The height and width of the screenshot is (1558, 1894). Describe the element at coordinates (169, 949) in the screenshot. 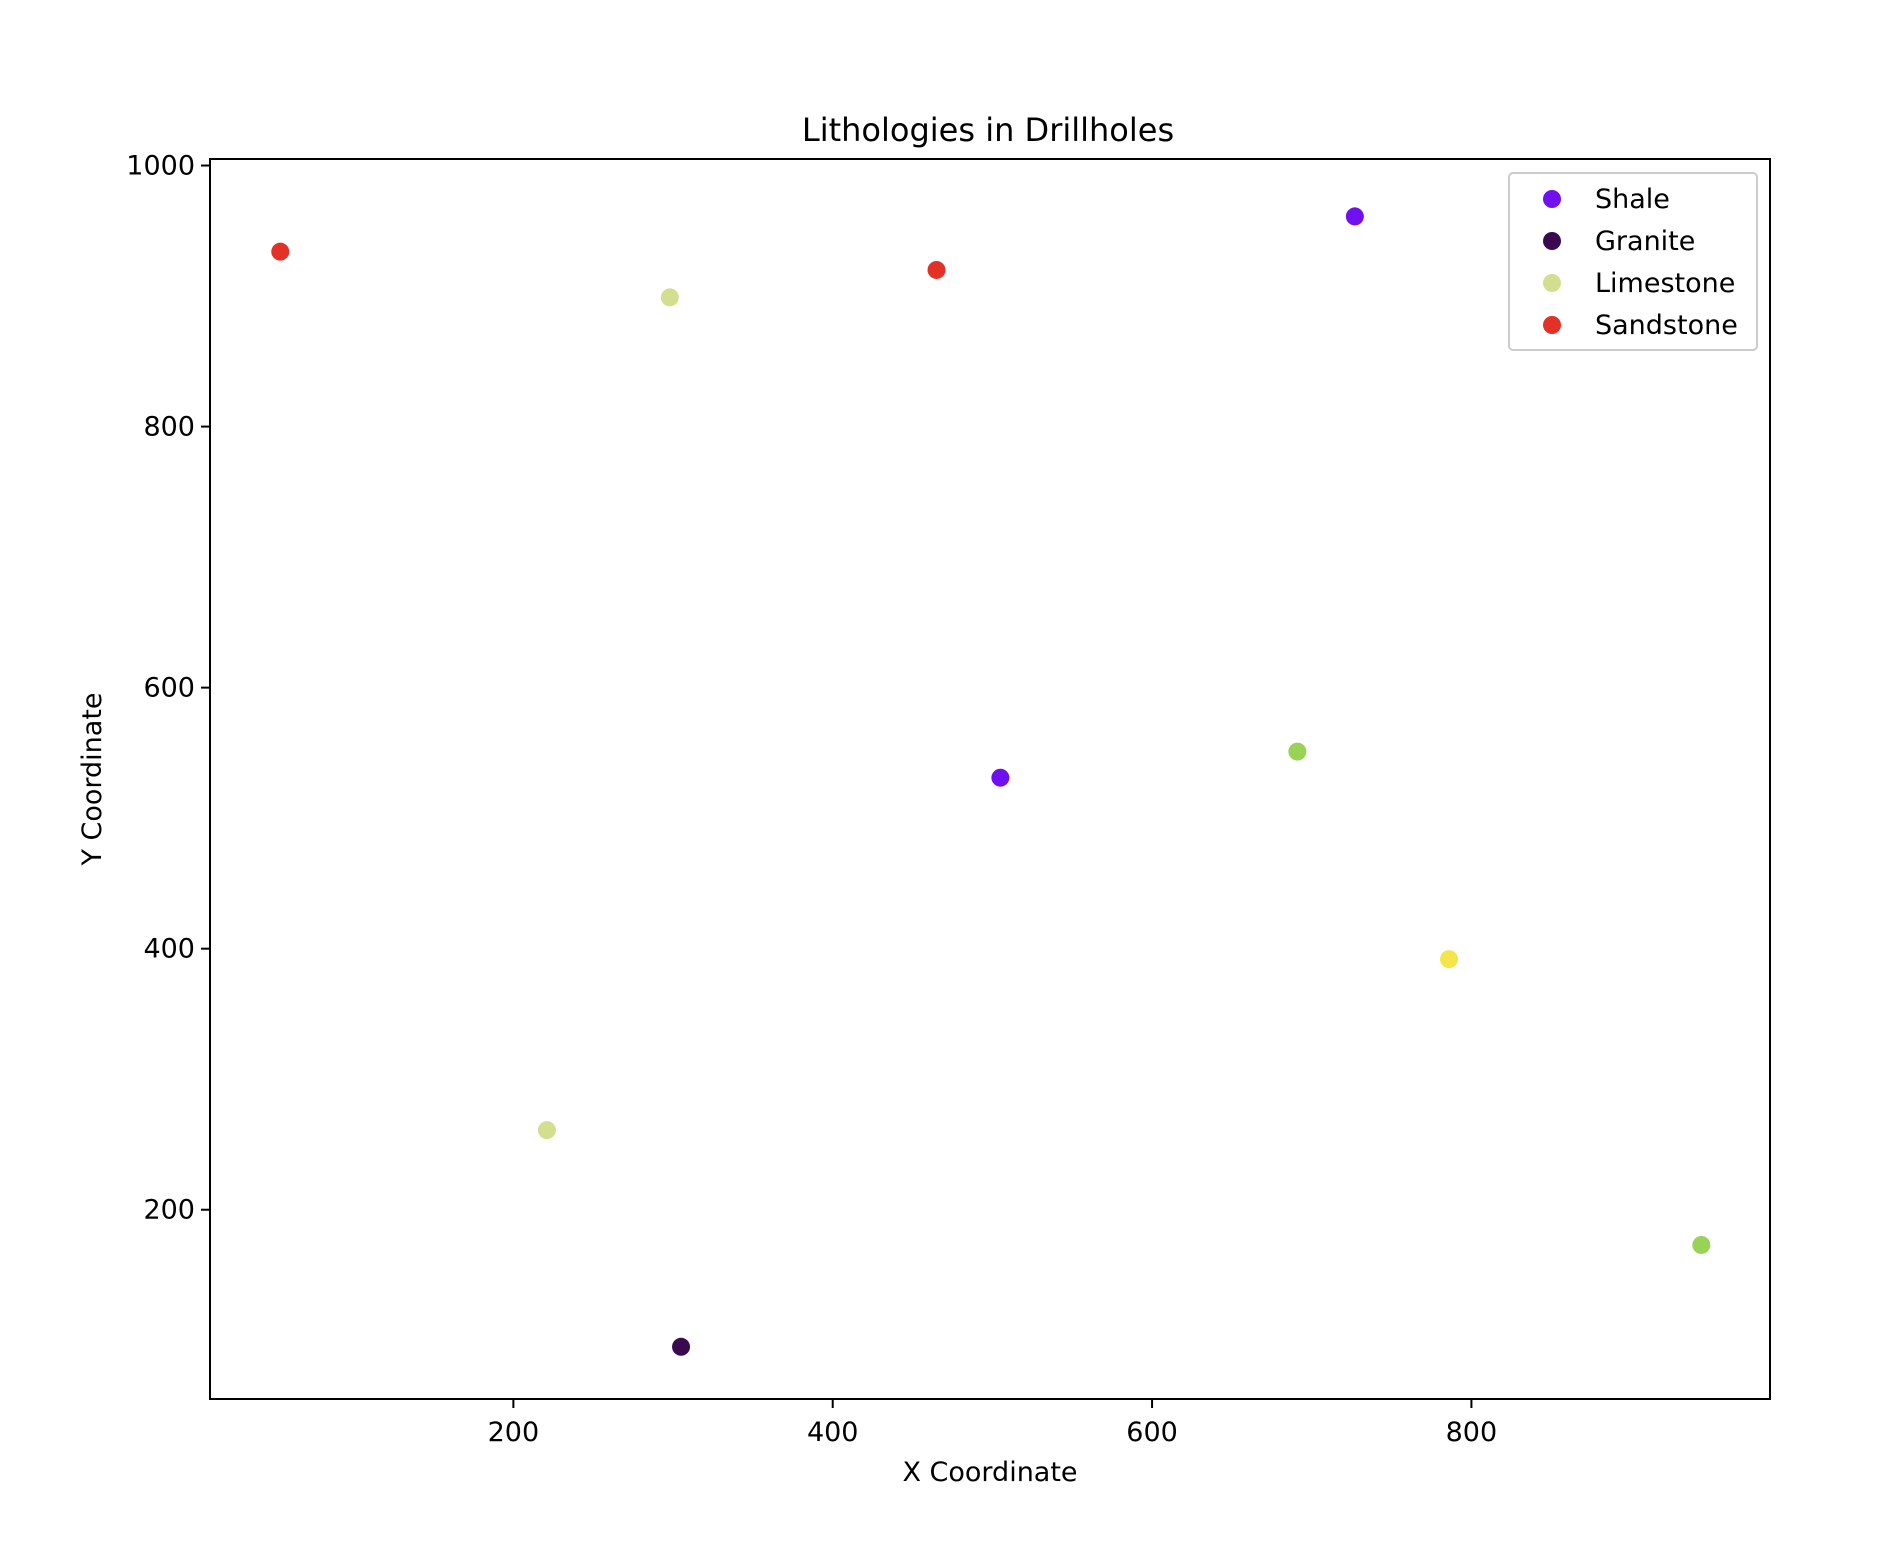

I see `y-tick-label: 400` at that location.